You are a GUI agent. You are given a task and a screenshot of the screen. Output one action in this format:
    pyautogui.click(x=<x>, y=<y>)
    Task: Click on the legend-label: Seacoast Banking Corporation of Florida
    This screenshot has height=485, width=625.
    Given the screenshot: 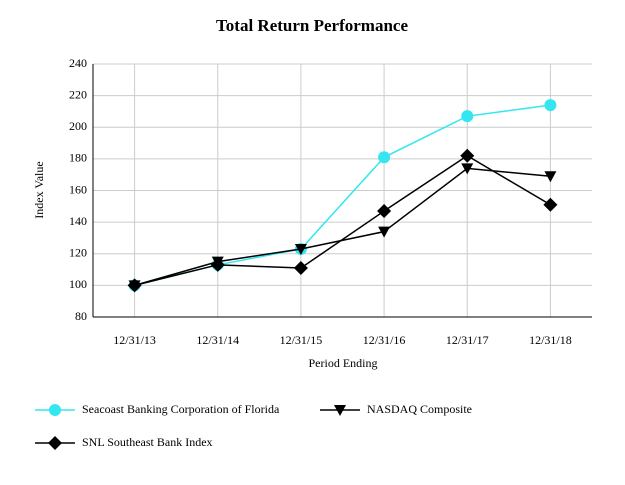 What is the action you would take?
    pyautogui.click(x=181, y=409)
    